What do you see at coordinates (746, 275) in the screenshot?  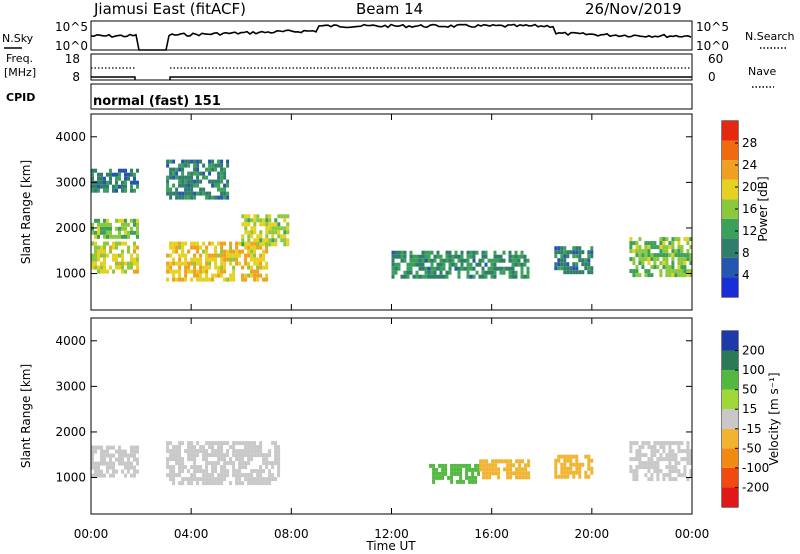 I see `power-colorbar-tick-label: 4` at bounding box center [746, 275].